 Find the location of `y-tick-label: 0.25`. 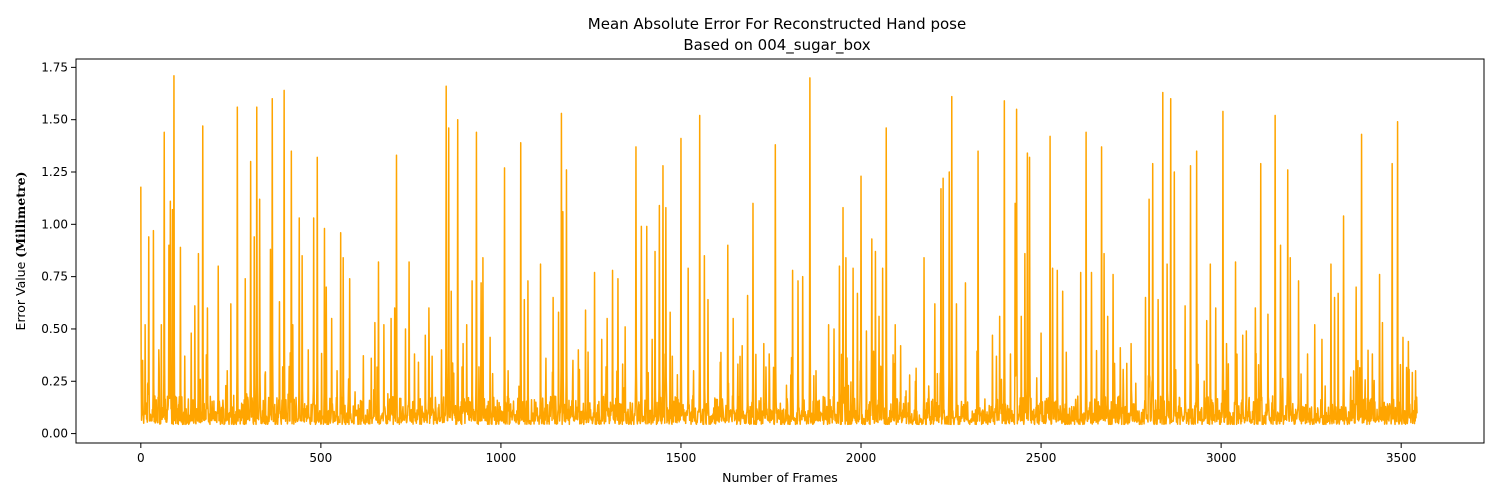

y-tick-label: 0.25 is located at coordinates (54, 381).